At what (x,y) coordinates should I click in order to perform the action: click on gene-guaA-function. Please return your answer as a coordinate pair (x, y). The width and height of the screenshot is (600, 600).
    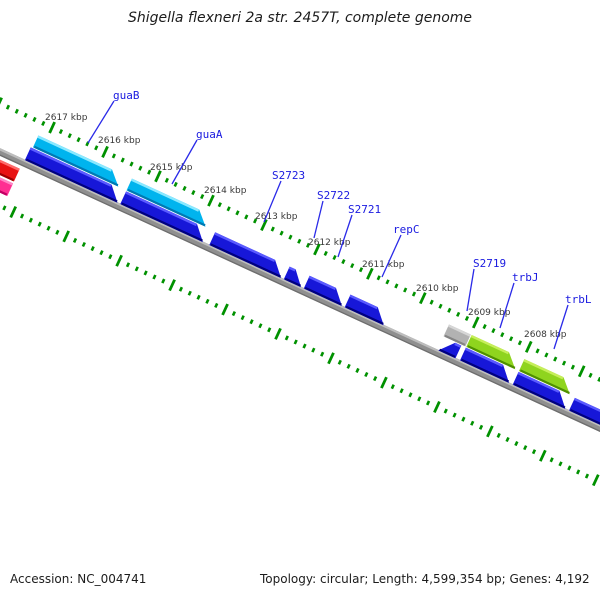
    Looking at the image, I should click on (166, 202).